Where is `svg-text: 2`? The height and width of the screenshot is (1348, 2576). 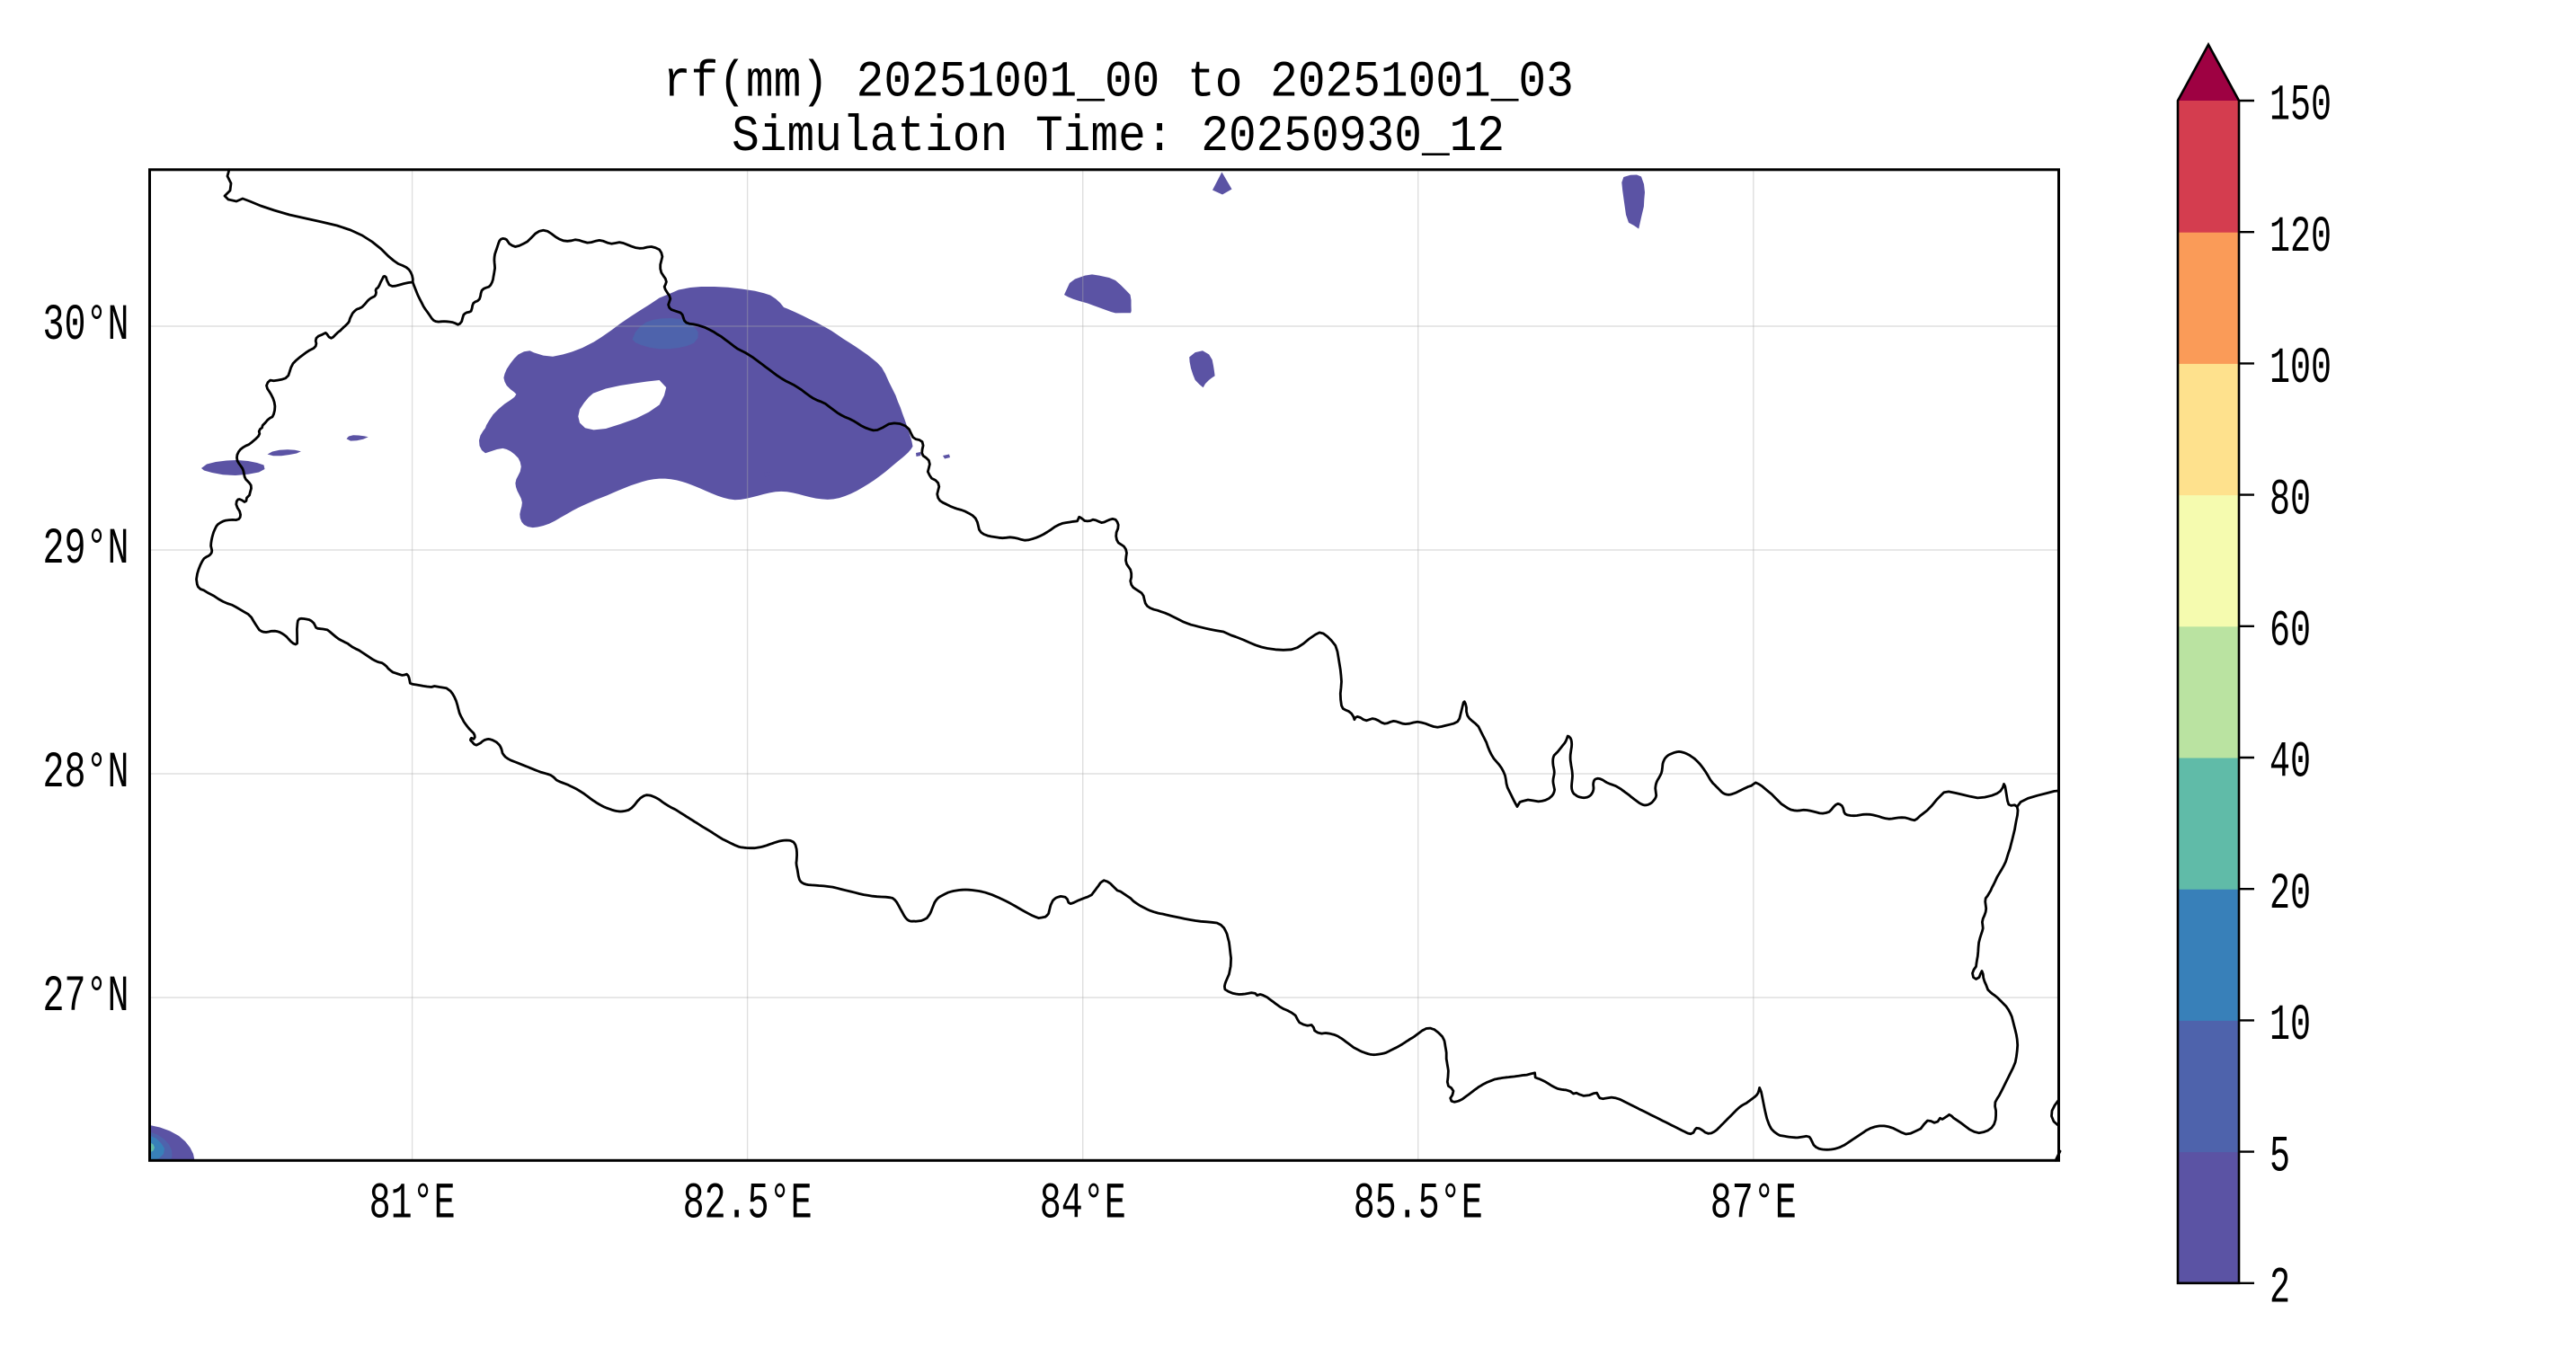
svg-text: 2 is located at coordinates (2280, 1289).